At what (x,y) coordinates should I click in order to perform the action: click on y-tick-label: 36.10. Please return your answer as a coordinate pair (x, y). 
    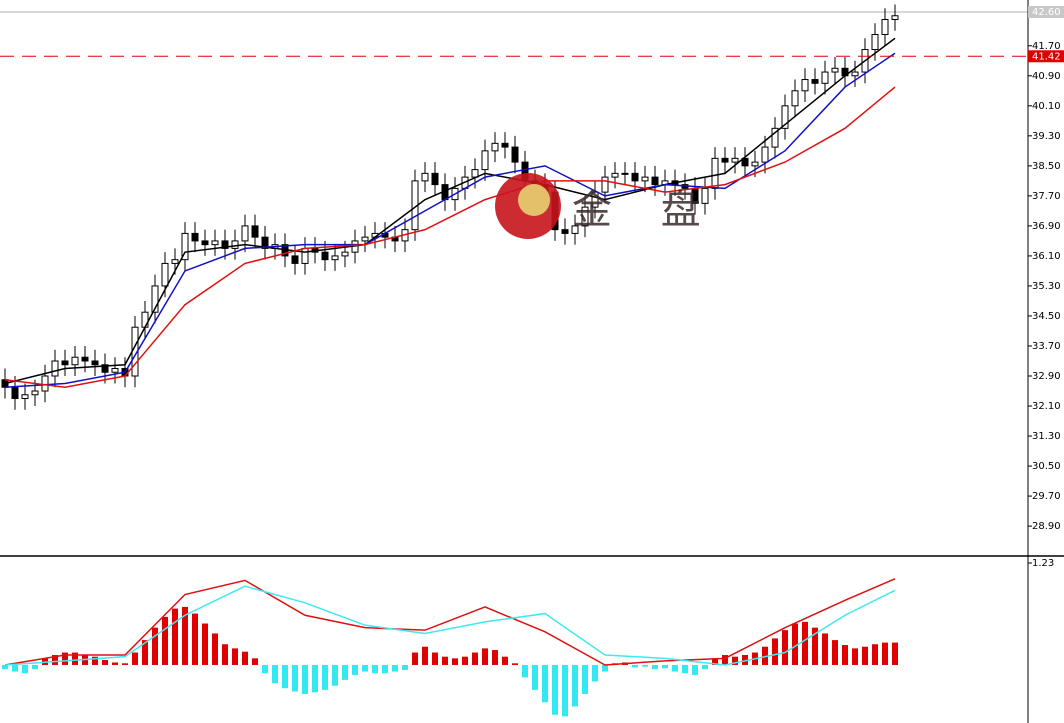
    Looking at the image, I should click on (1046, 256).